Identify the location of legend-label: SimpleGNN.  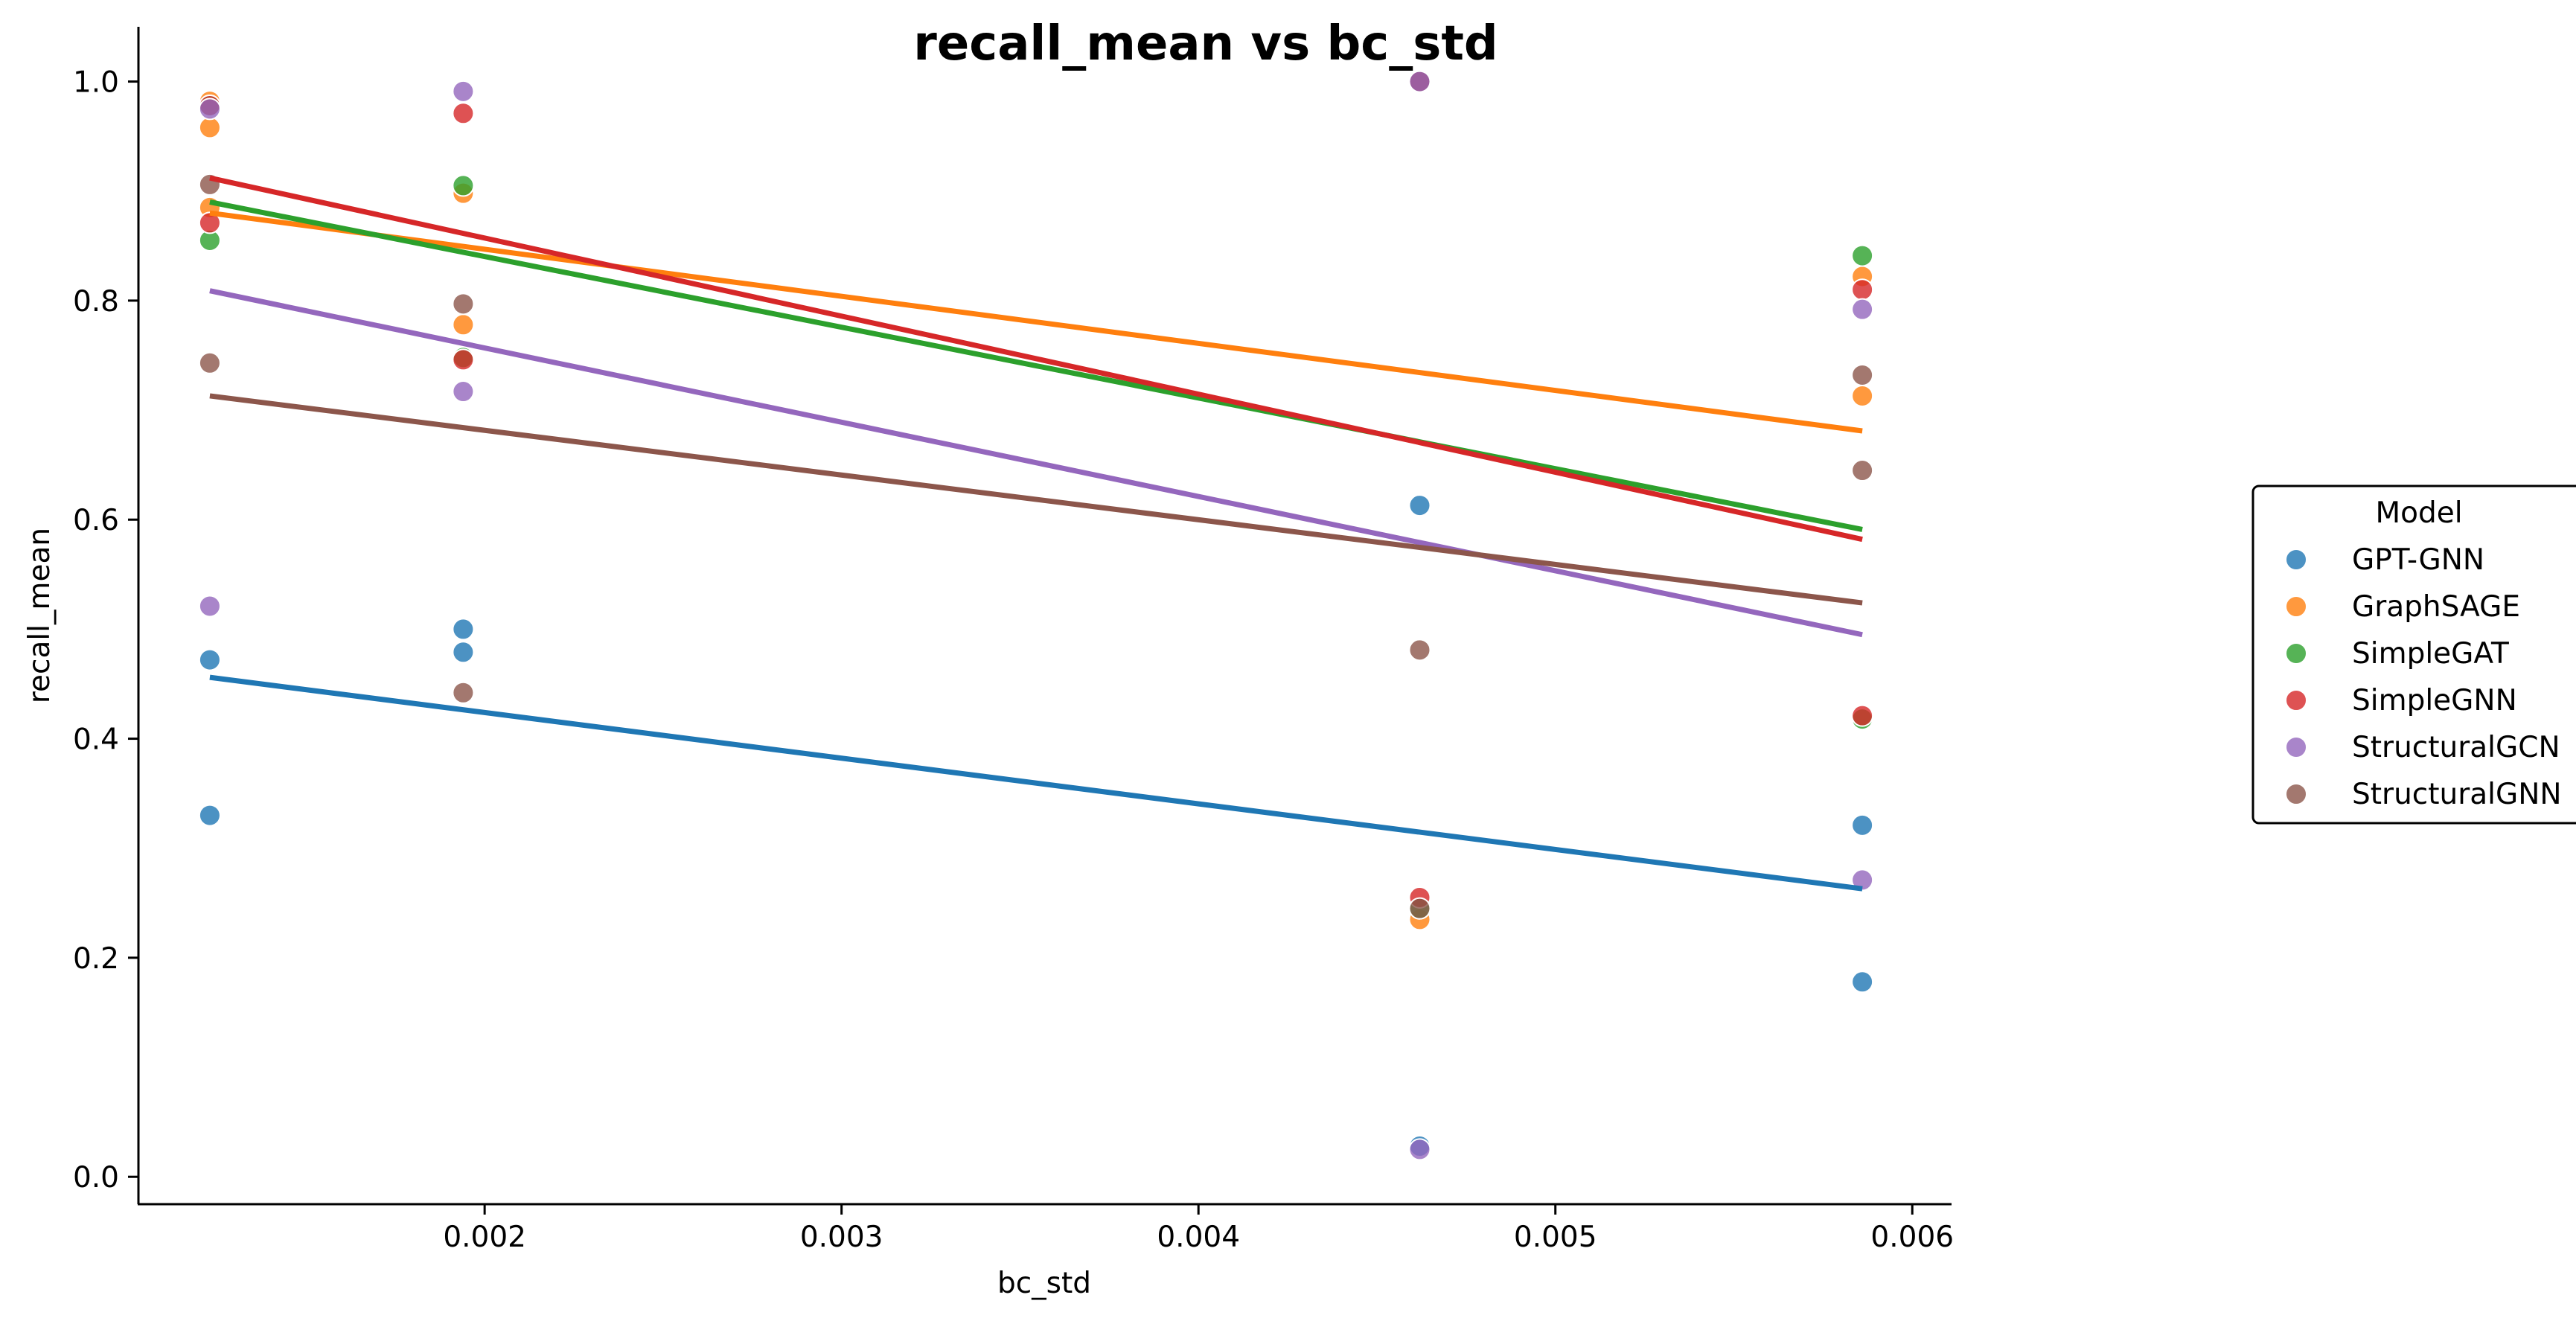
(2434, 700).